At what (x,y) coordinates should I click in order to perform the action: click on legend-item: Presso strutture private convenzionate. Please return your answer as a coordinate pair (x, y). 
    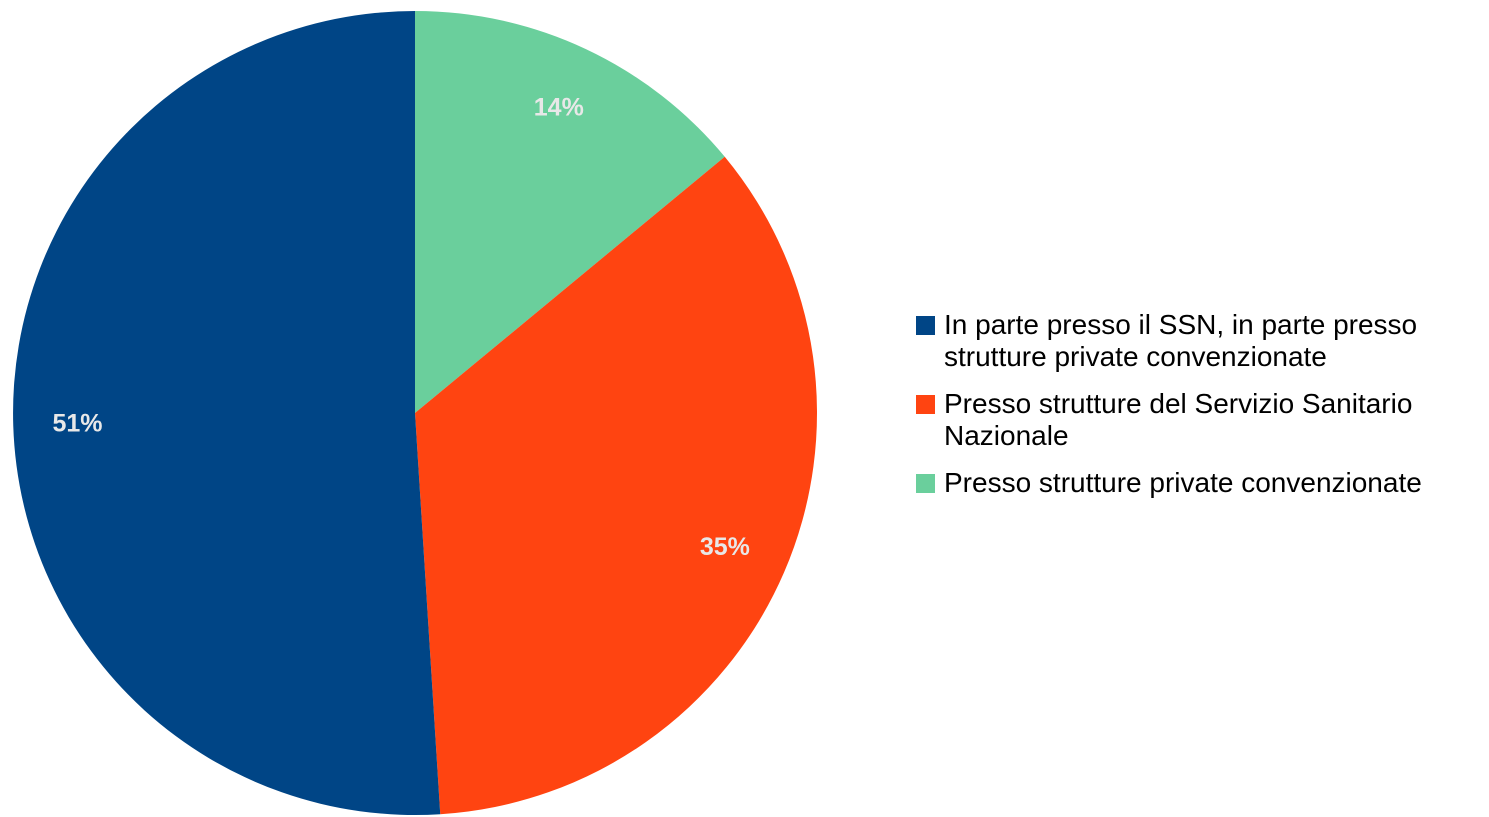
    Looking at the image, I should click on (1201, 483).